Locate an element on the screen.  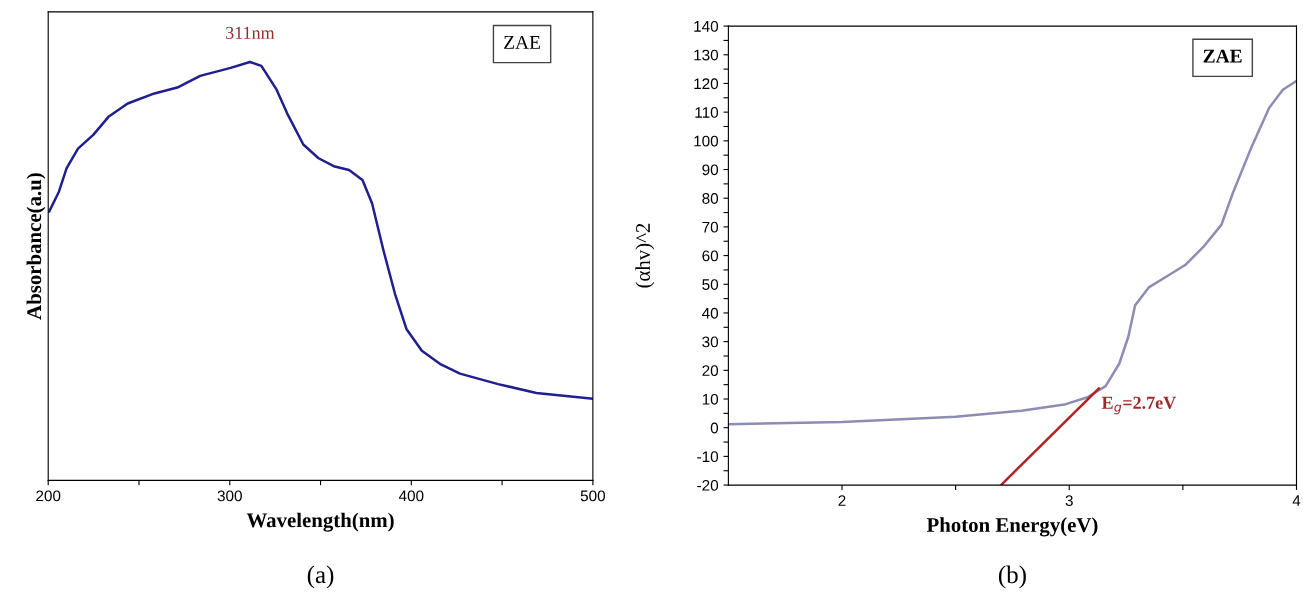
y-tick-label: 70 is located at coordinates (710, 227).